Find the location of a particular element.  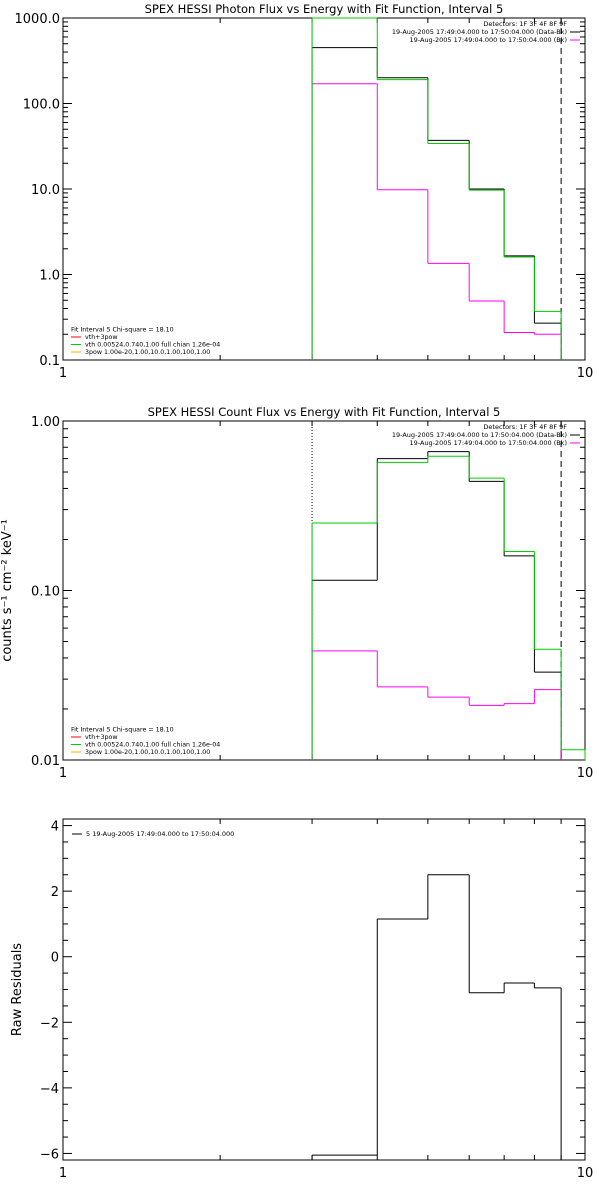

y-tick-label: 0.1 is located at coordinates (49, 361).